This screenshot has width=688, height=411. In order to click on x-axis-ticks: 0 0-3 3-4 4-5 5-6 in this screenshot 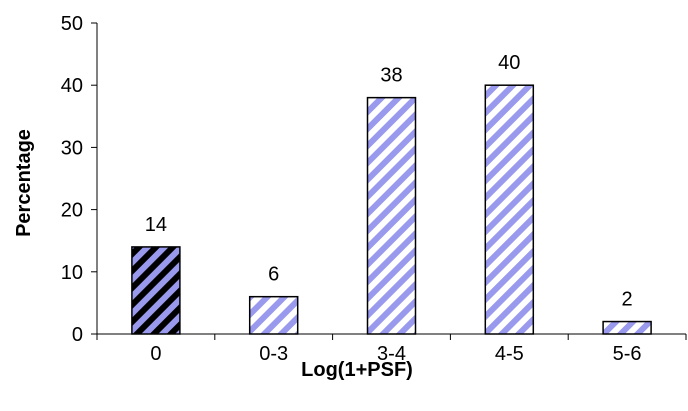, I will do `click(391, 349)`.